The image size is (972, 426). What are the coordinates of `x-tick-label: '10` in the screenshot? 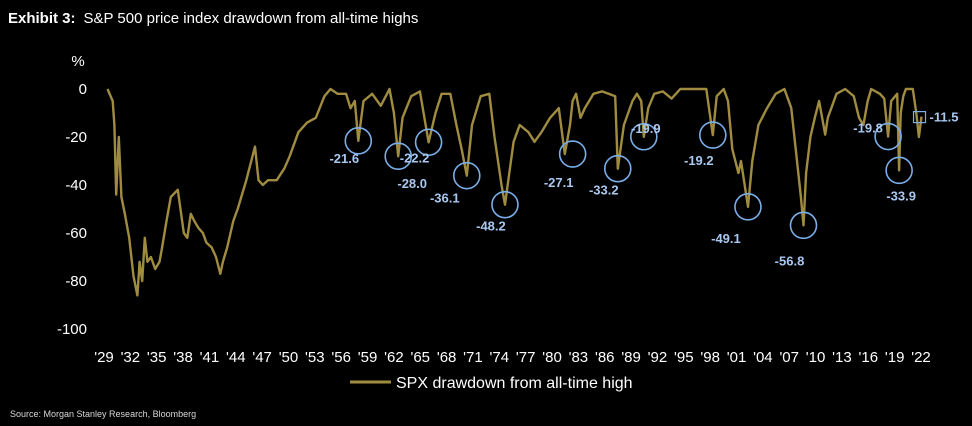 It's located at (816, 357).